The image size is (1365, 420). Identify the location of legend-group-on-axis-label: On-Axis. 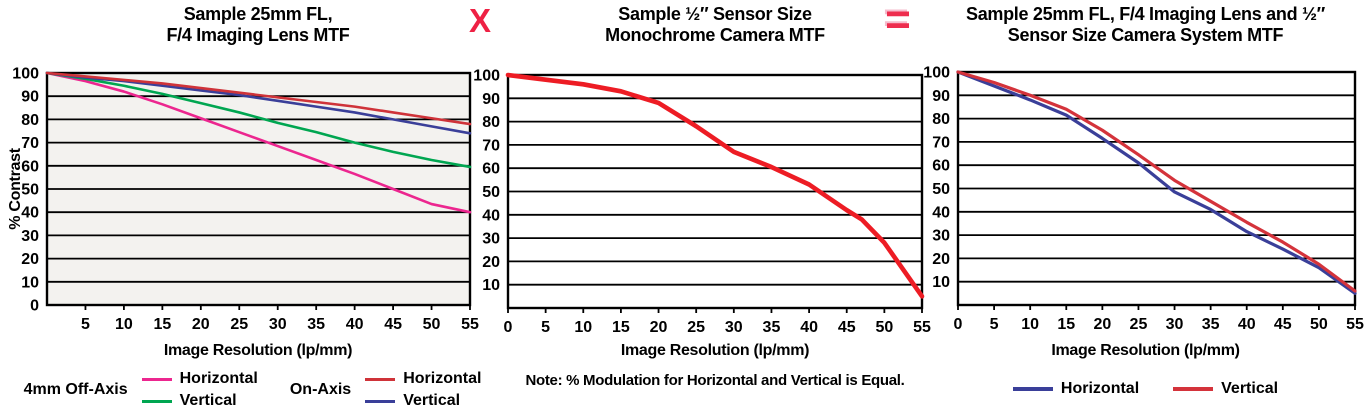
(320, 389).